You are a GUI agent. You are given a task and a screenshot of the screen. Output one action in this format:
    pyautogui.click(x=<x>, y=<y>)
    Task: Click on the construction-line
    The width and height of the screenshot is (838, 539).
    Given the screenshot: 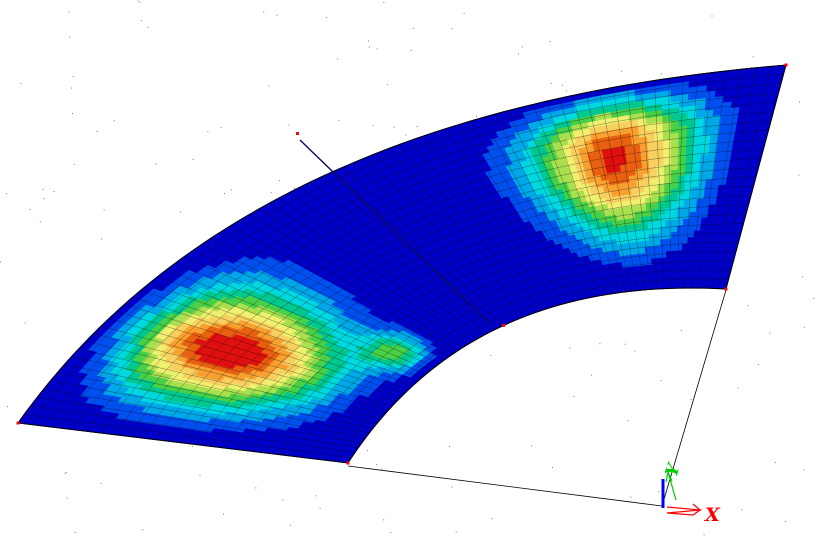 What is the action you would take?
    pyautogui.click(x=505, y=486)
    